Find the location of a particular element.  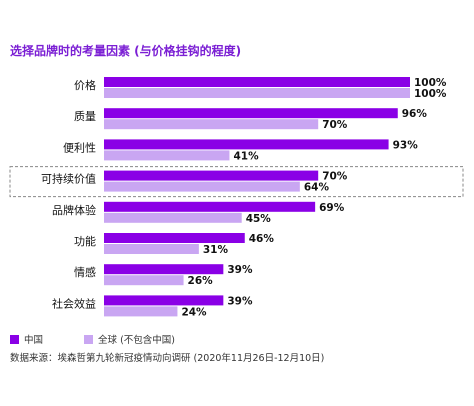

category-label: 功能 is located at coordinates (85, 241).